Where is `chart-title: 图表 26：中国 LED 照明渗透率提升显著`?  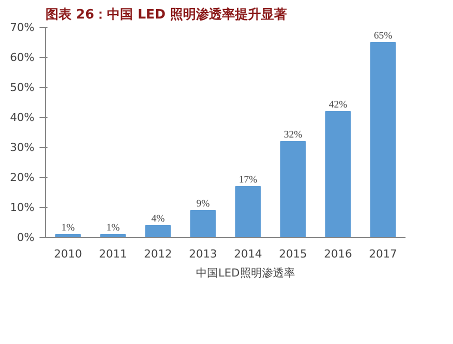
chart-title: 图表 26：中国 LED 照明渗透率提升显著 is located at coordinates (167, 14).